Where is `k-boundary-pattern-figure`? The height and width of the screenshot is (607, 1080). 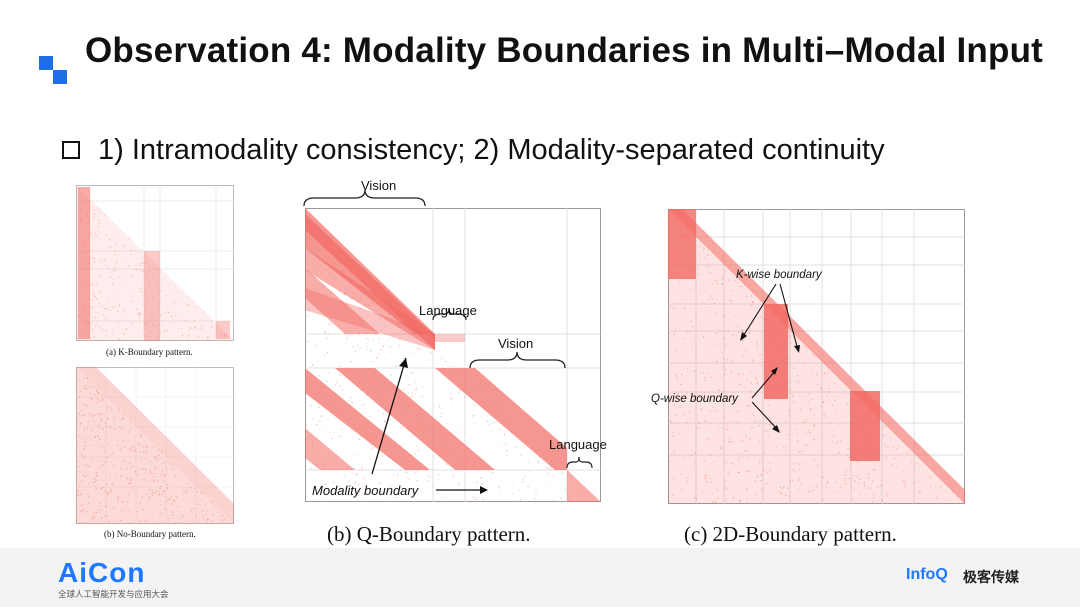
k-boundary-pattern-figure is located at coordinates (155, 263).